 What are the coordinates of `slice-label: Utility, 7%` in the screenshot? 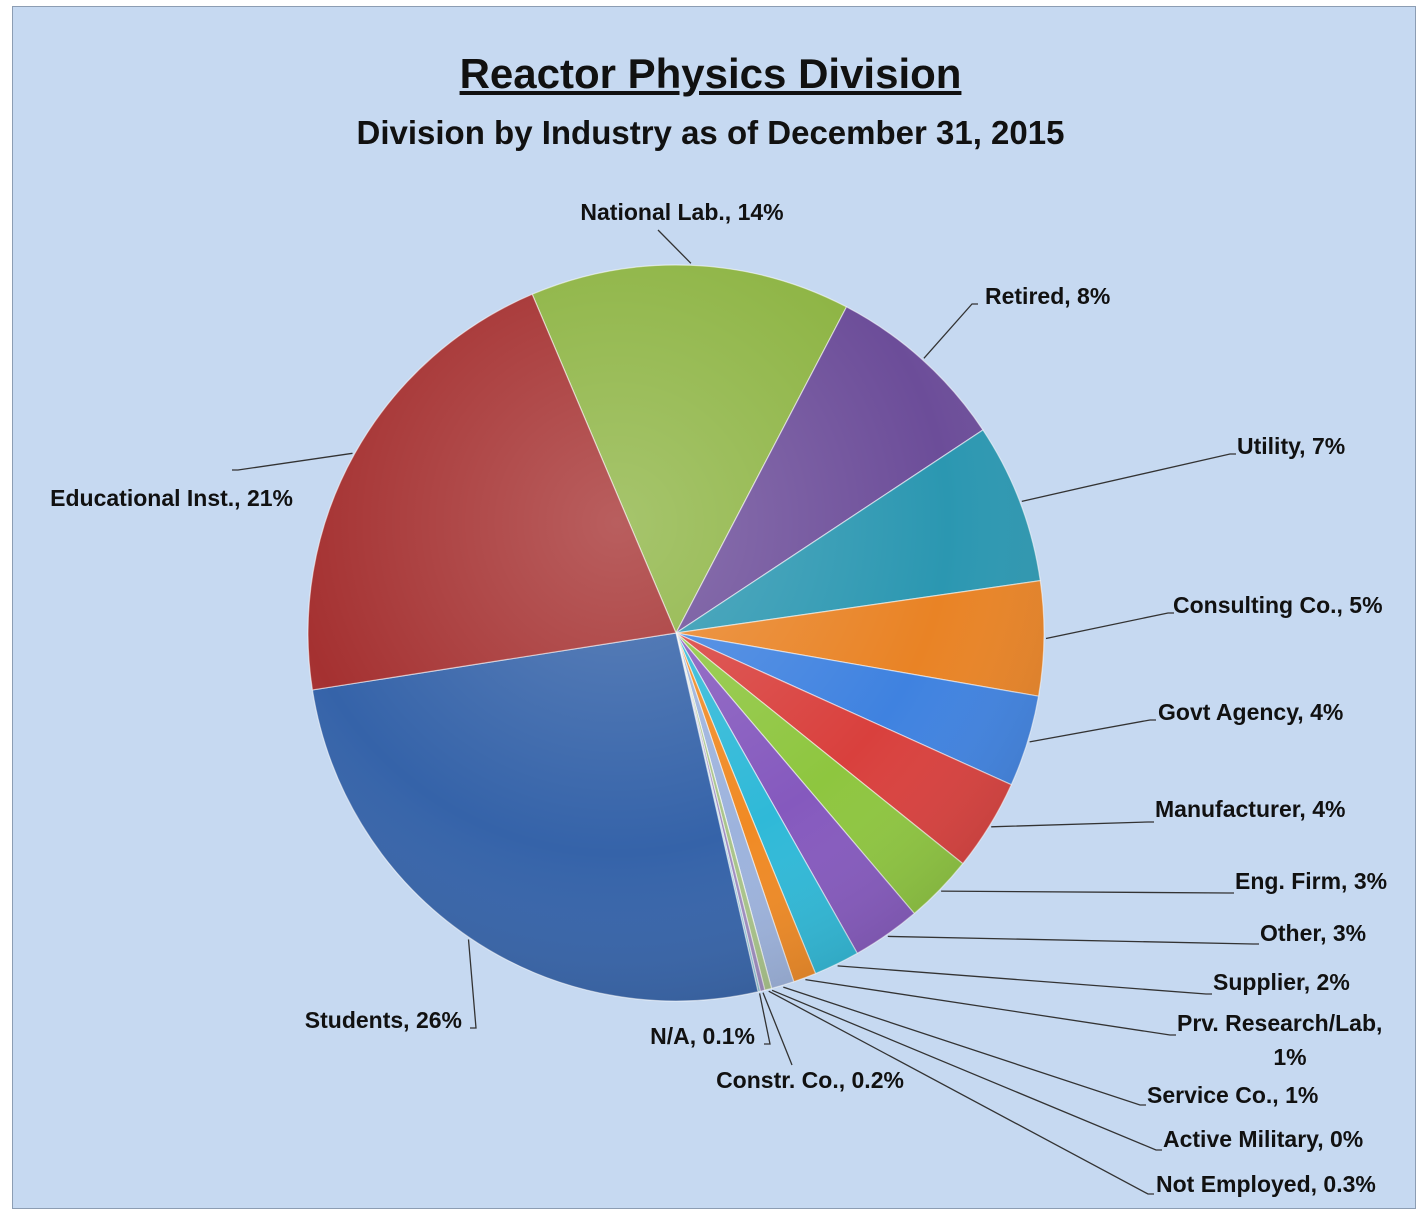 It's located at (1291, 446).